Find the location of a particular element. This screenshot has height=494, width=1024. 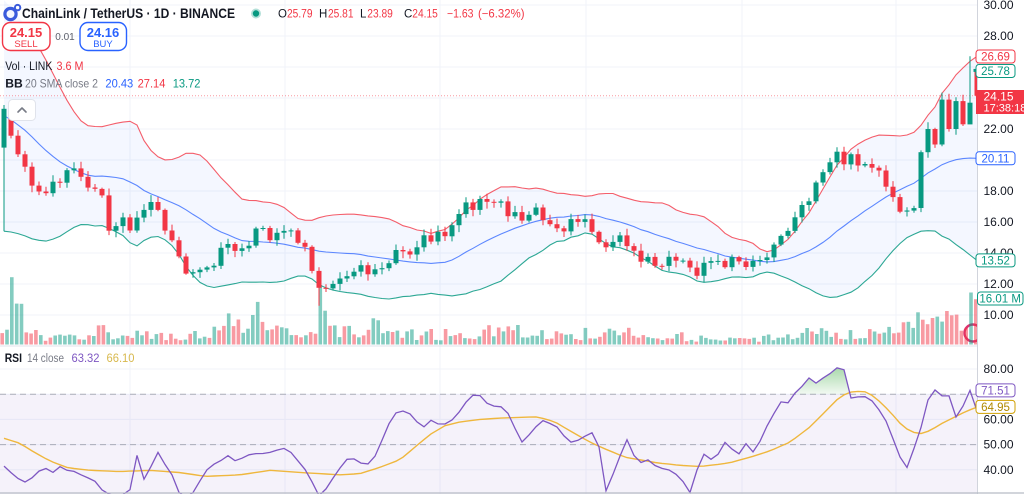

svg-text: 50.00 is located at coordinates (999, 445).